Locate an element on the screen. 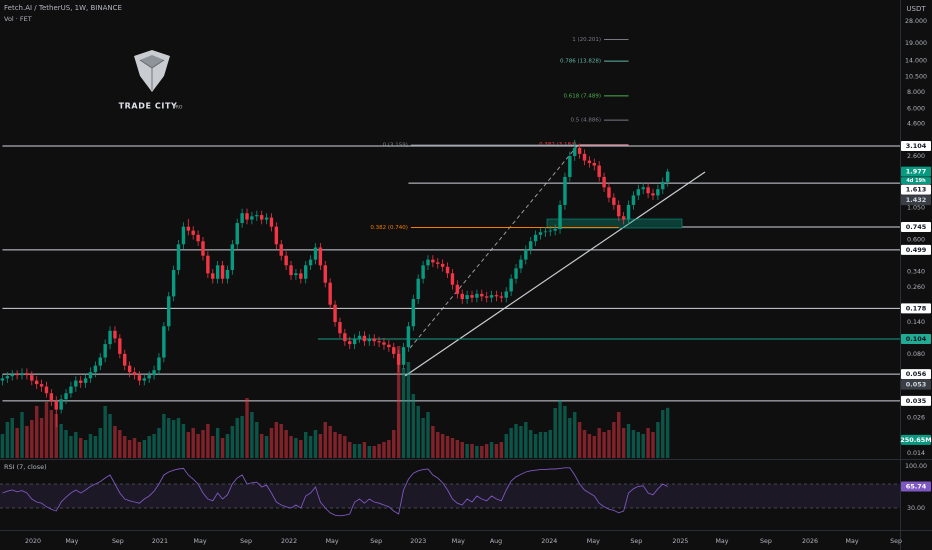 This screenshot has width=932, height=550. fib-label: 0.618 (7.489) is located at coordinates (583, 96).